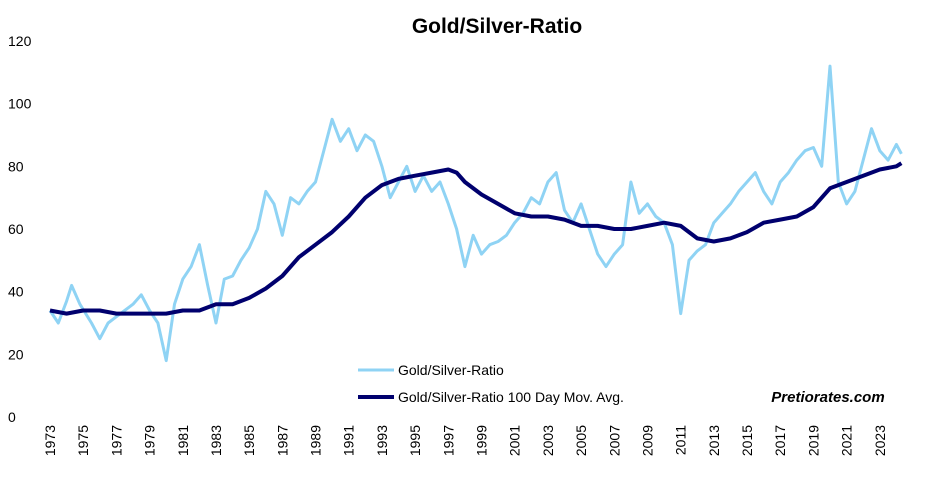 This screenshot has width=945, height=494. Describe the element at coordinates (581, 440) in the screenshot. I see `x-tick-label: 2005` at that location.